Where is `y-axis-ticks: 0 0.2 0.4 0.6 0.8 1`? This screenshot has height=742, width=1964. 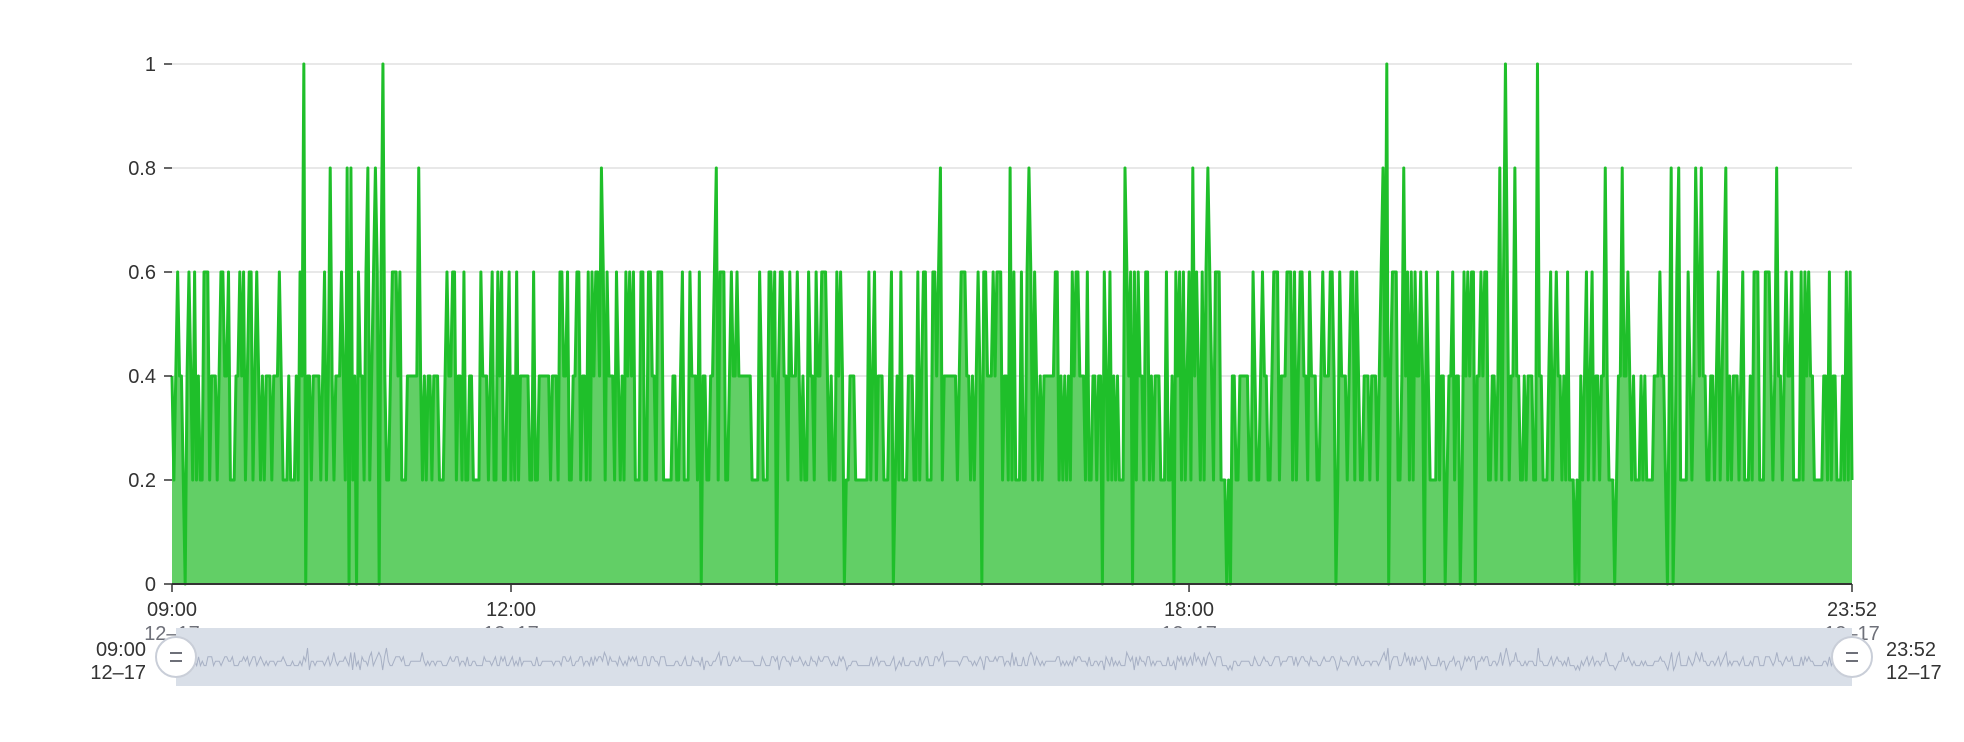
y-axis-ticks: 0 0.2 0.4 0.6 0.8 1 is located at coordinates (150, 325).